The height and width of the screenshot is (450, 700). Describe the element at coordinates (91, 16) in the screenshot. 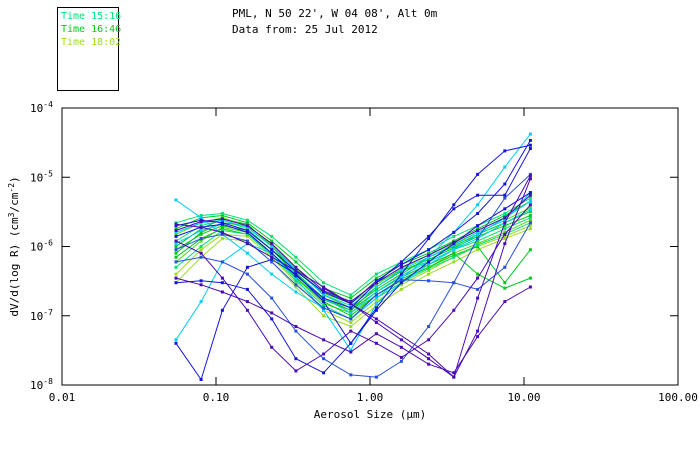

I see `legend-item-time-1516: Time 15:16` at that location.